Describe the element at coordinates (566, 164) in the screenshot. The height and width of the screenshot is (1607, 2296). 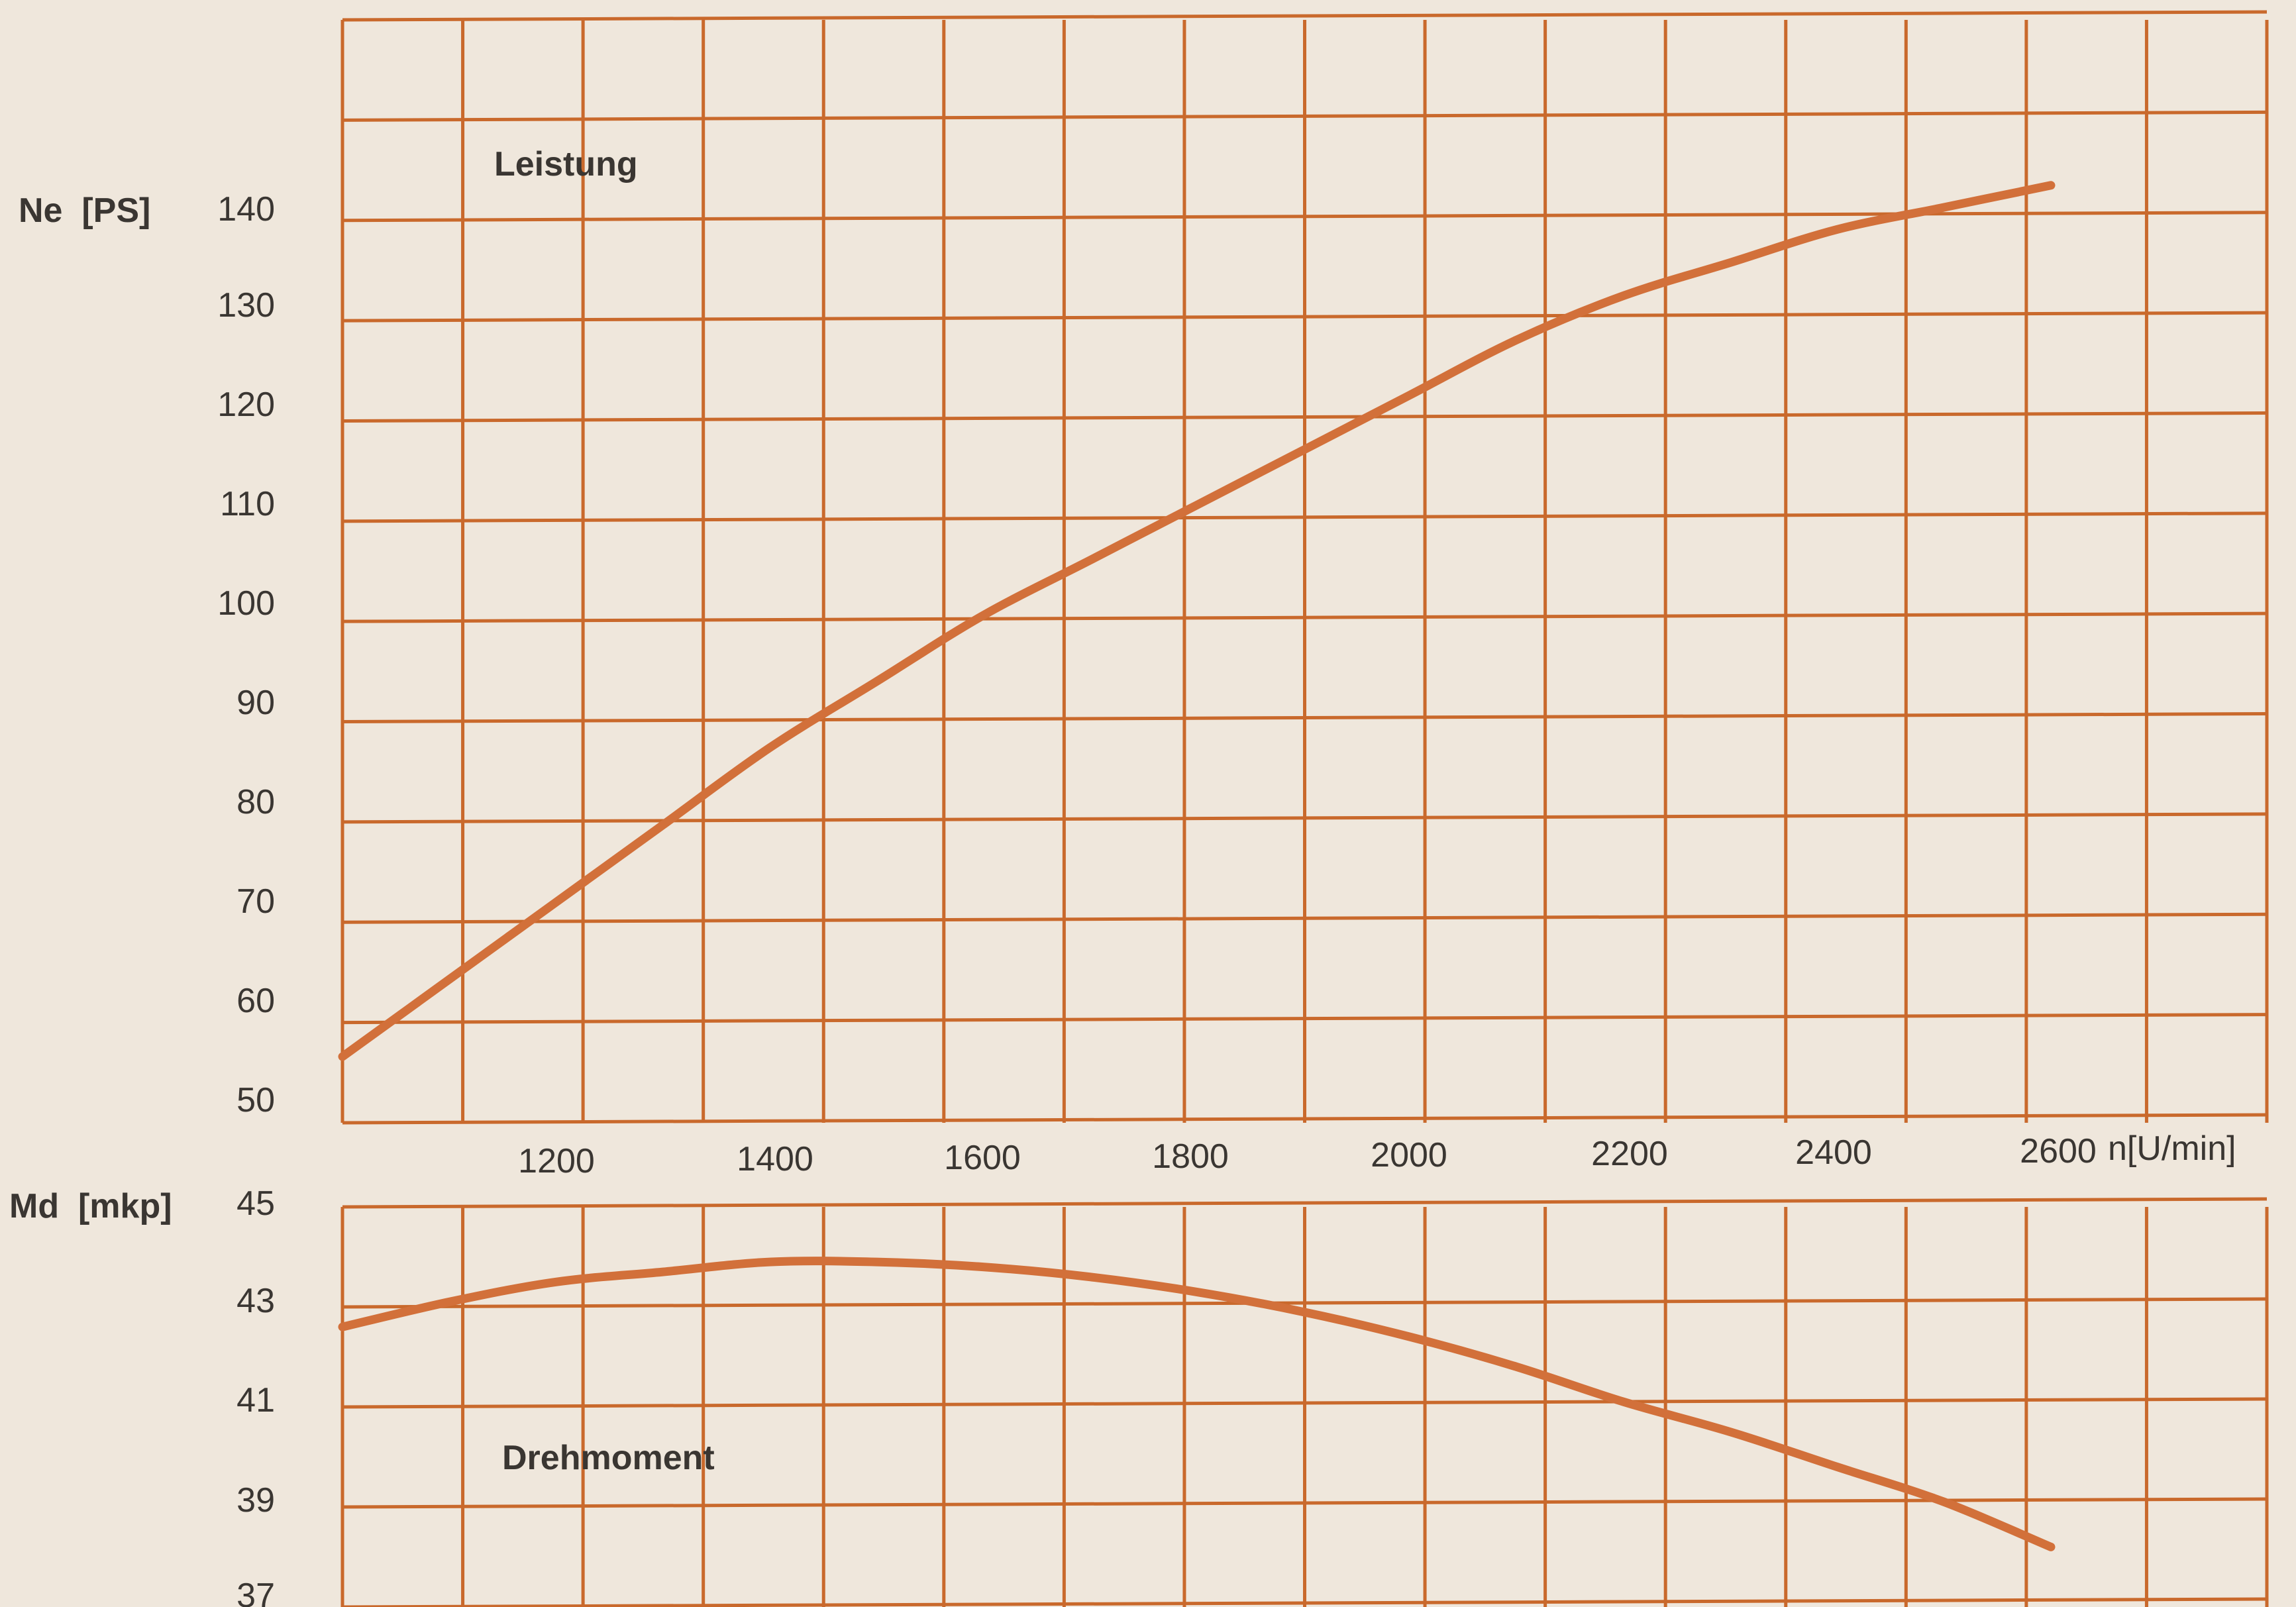
I see `series-label-leistung: Leistung` at that location.